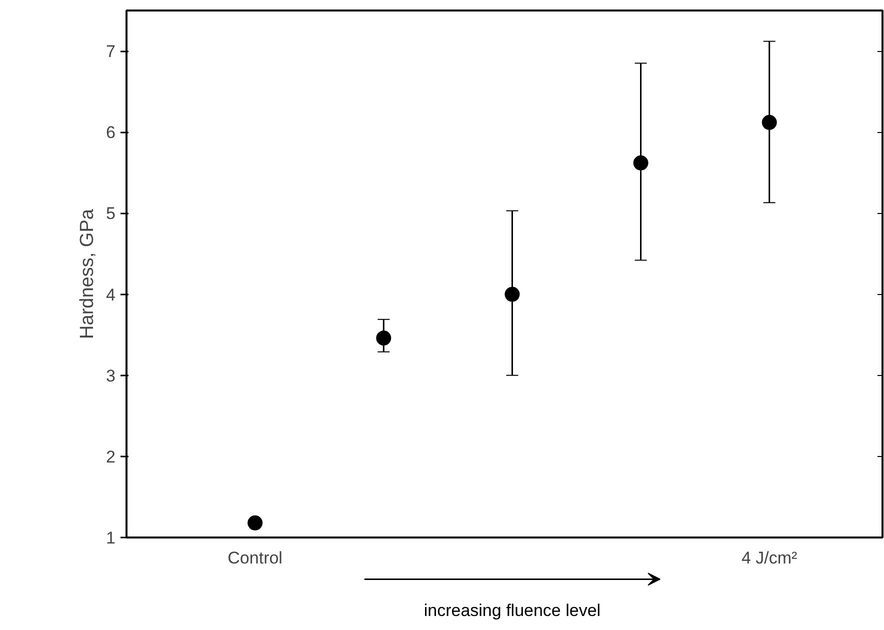  Describe the element at coordinates (255, 558) in the screenshot. I see `x-tick-label: Control` at that location.